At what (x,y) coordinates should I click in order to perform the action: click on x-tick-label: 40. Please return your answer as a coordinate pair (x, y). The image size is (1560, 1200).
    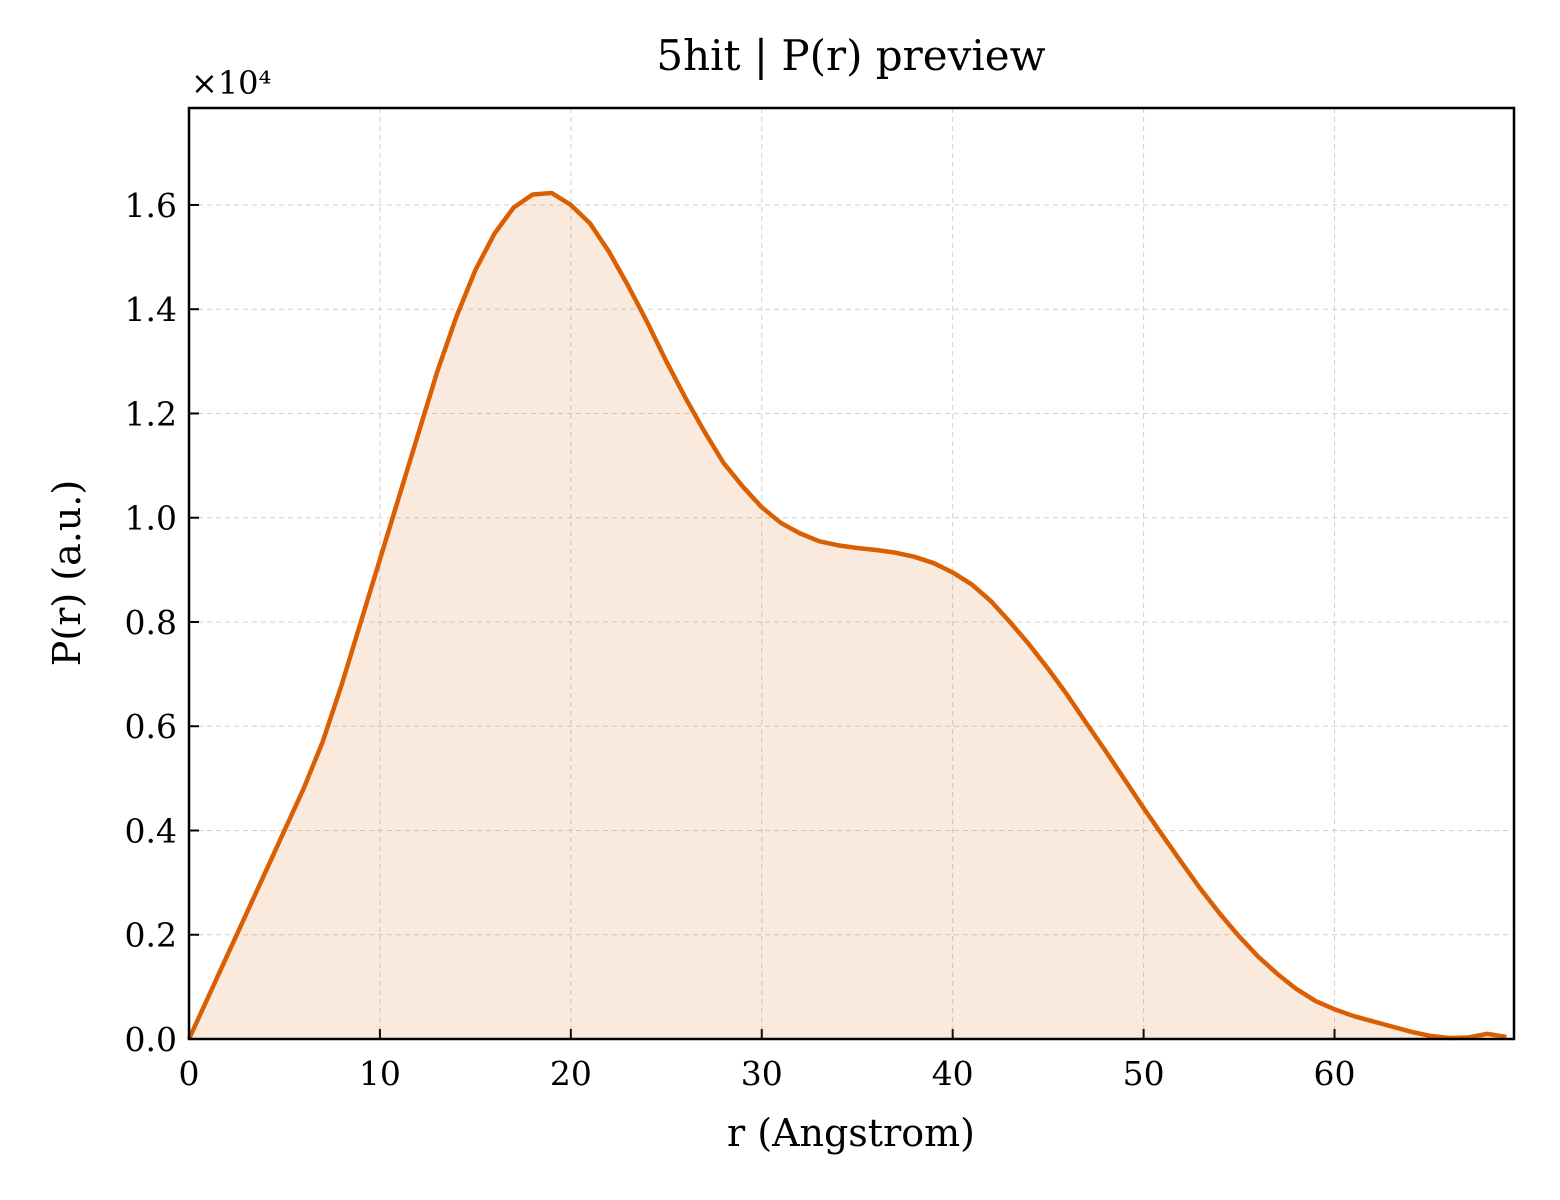
    Looking at the image, I should click on (953, 1073).